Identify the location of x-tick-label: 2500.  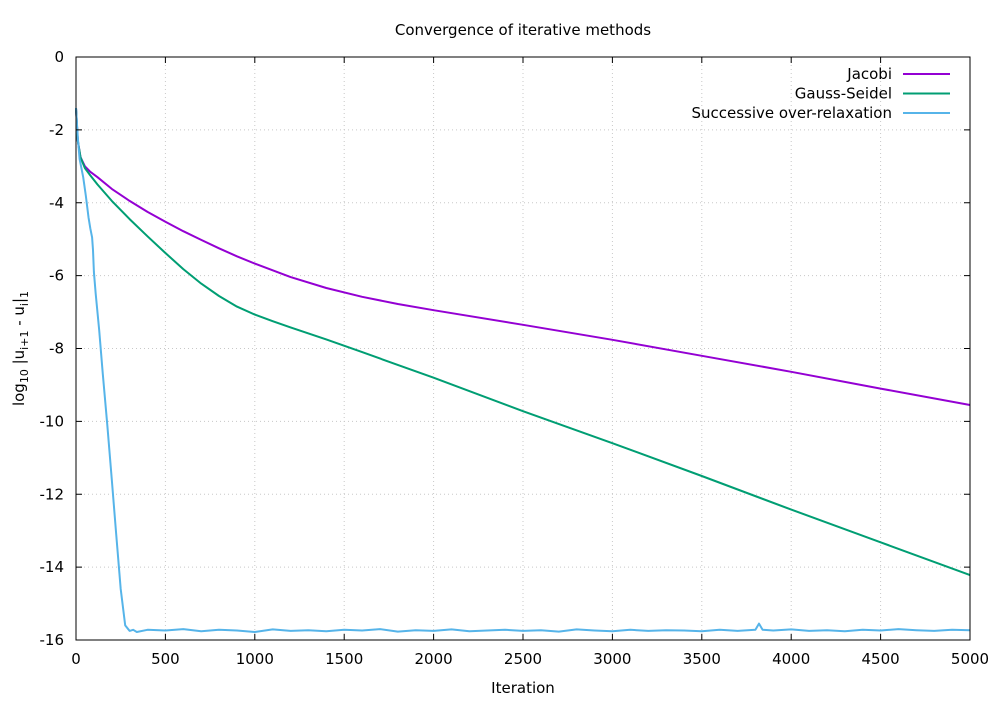
(523, 659).